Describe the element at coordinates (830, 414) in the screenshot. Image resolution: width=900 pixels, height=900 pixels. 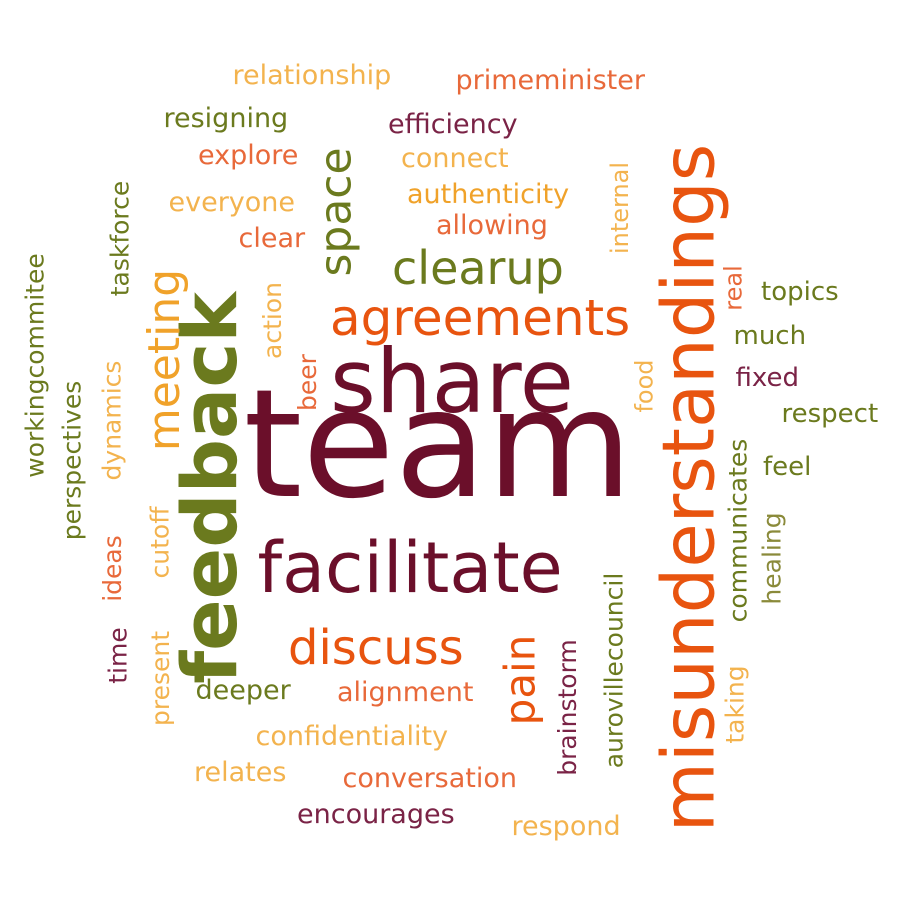
I see `word-respect: respect` at that location.